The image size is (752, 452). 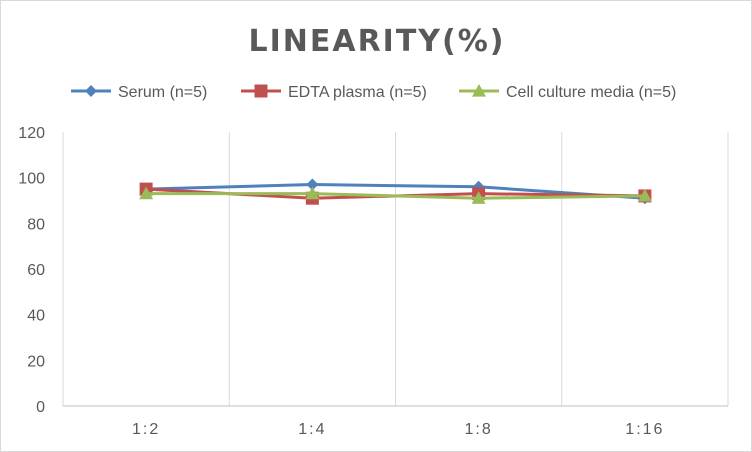 What do you see at coordinates (357, 92) in the screenshot?
I see `legend-label: EDTA plasma (n=5)` at bounding box center [357, 92].